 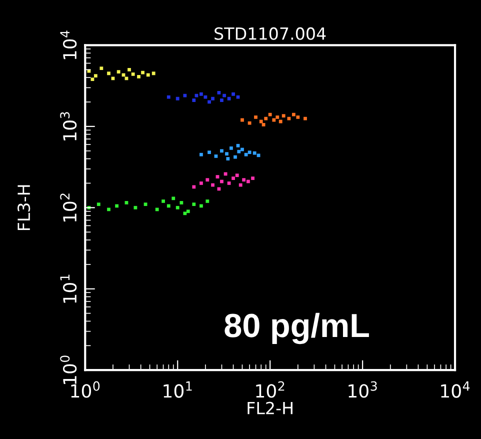 I want to click on x-tick-label: 10$^{3}$, so click(x=362, y=389).